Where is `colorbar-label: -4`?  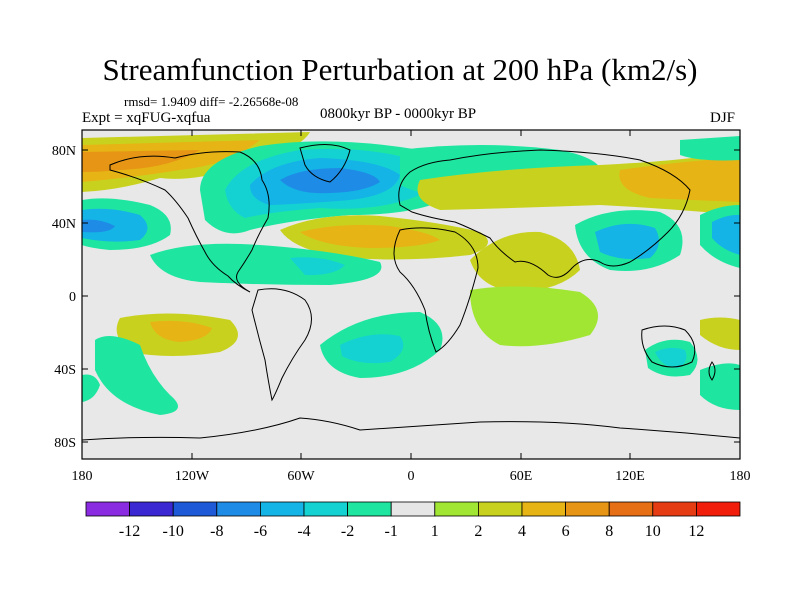
colorbar-label: -4 is located at coordinates (303, 531).